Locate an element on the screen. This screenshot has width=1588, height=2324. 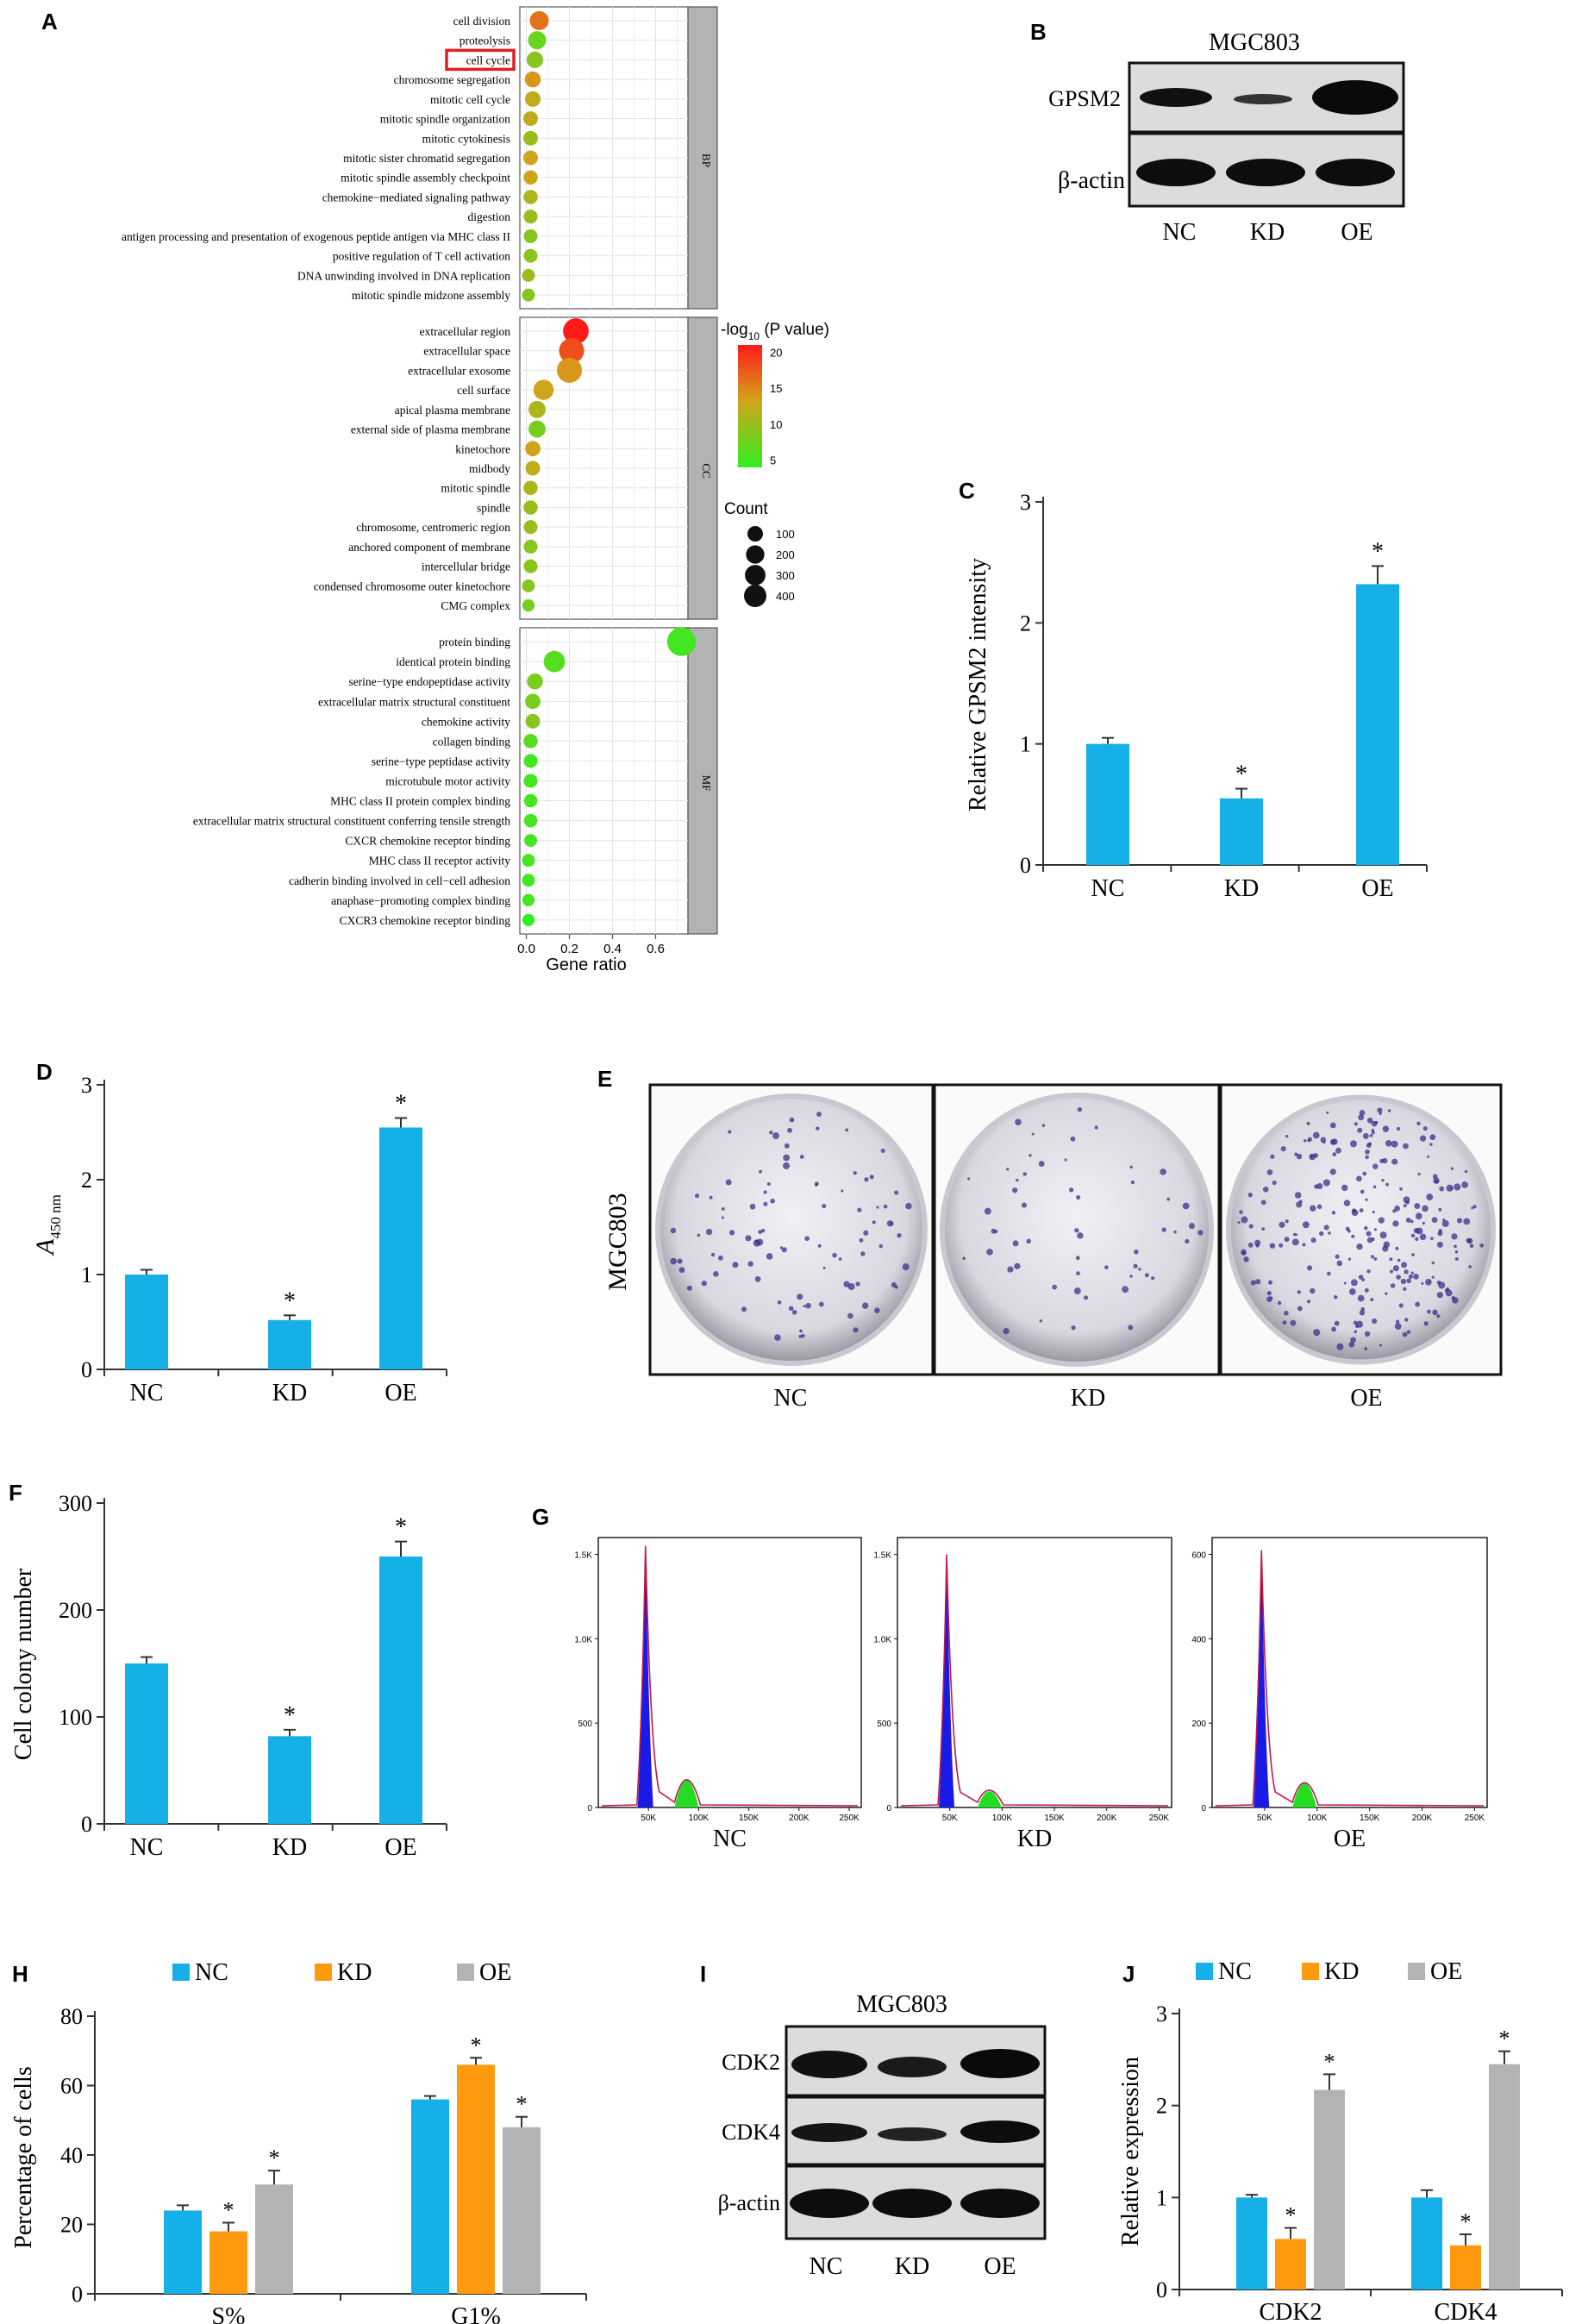
y-axis-title: A450 nm is located at coordinates (48, 1225).